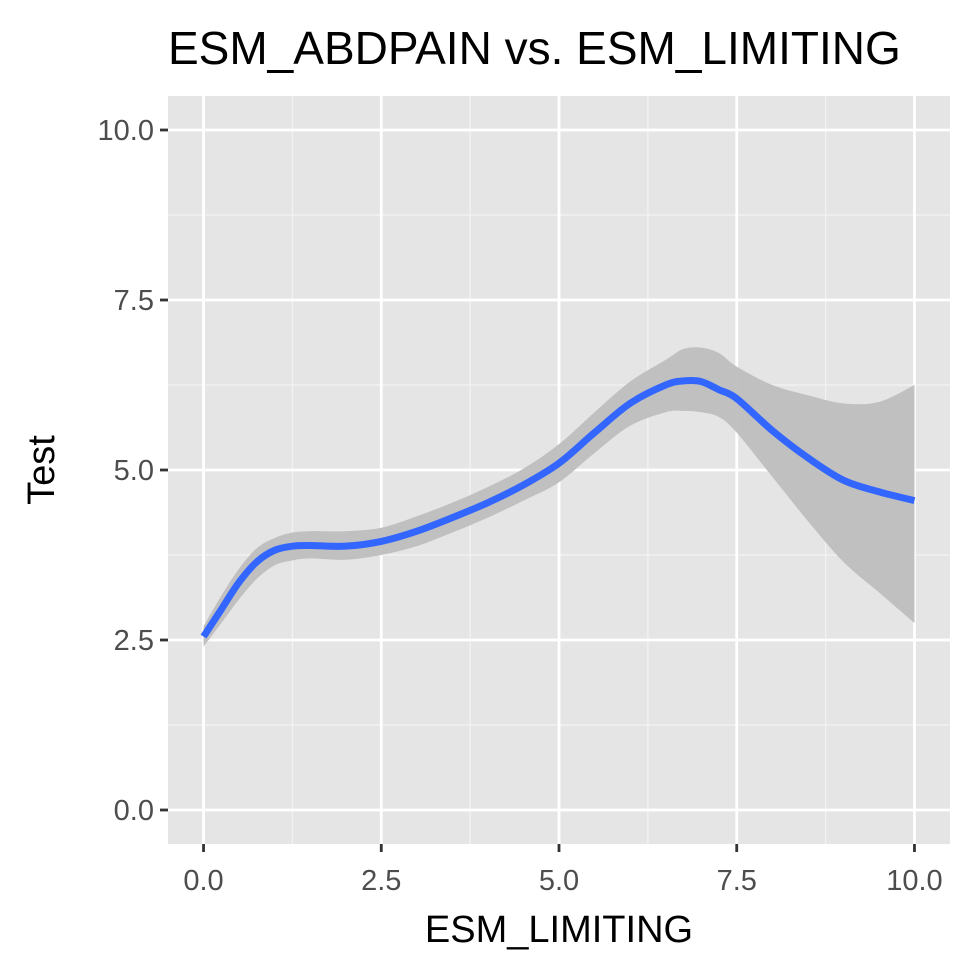  I want to click on y-tick-label: 5.0, so click(134, 471).